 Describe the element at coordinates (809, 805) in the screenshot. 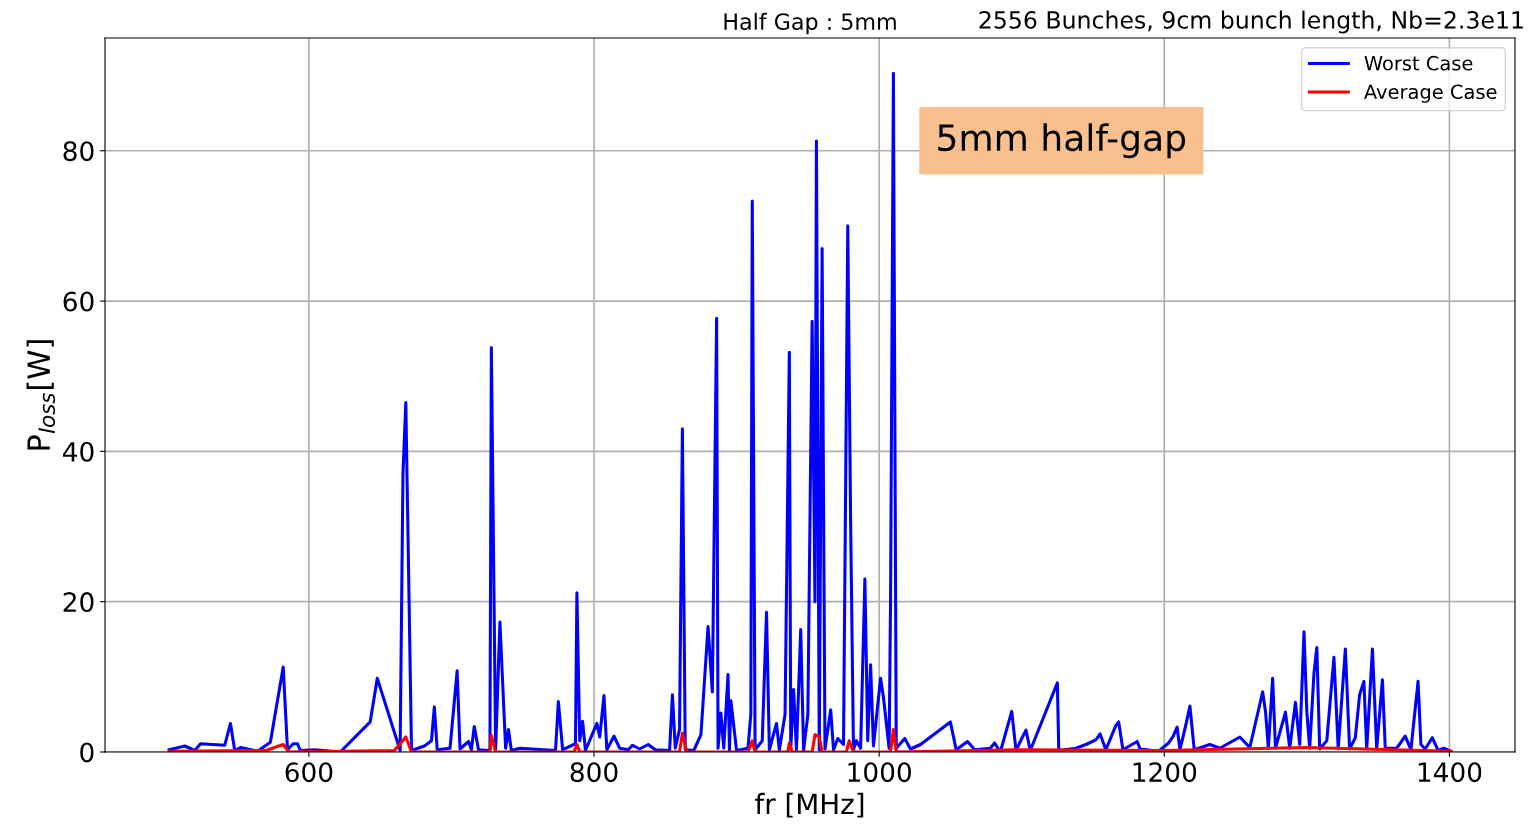

I see `x-axis-title: fr [MHz]` at that location.